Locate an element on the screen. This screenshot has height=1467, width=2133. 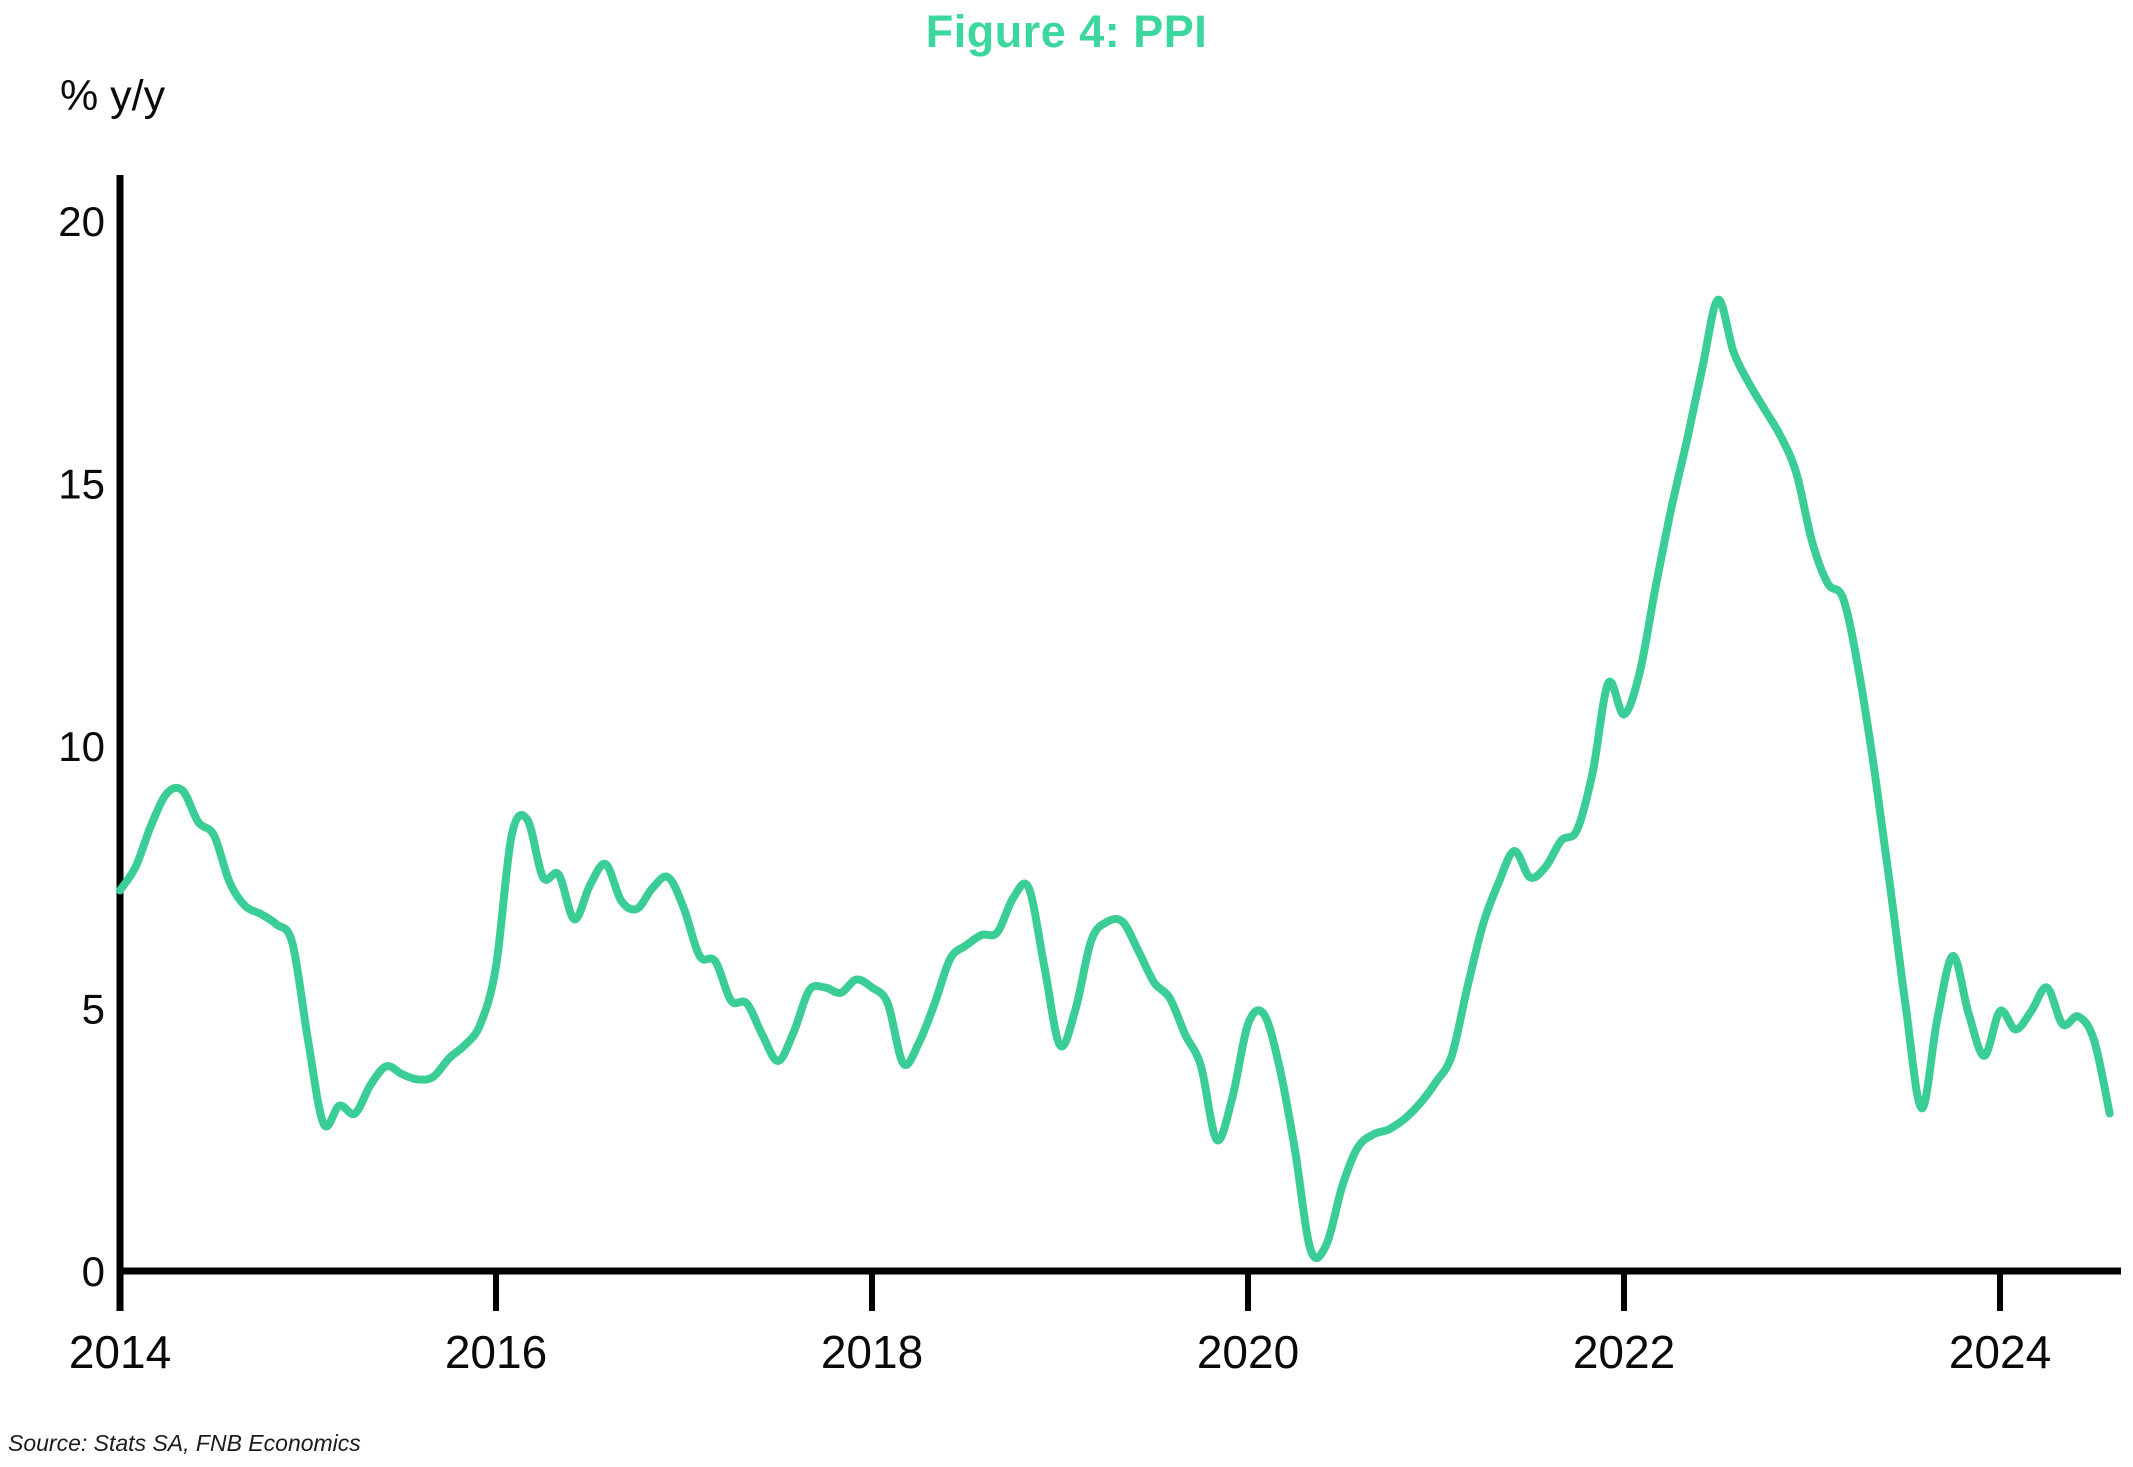
x-tick-label: 2024 is located at coordinates (2000, 1352).